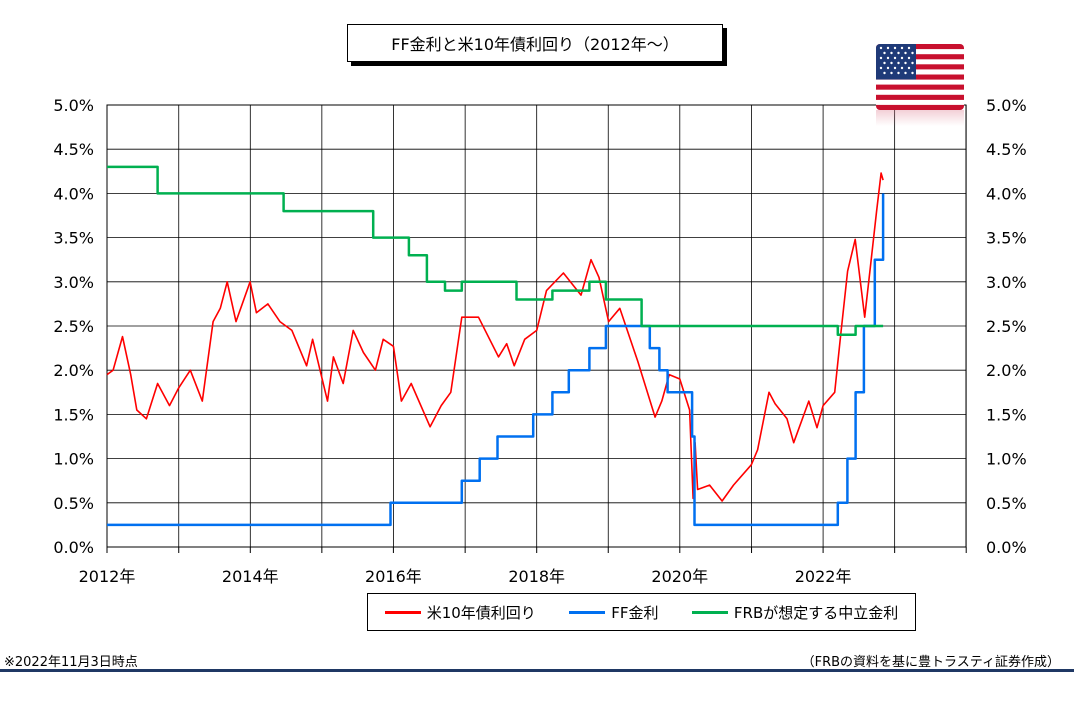 The image size is (1074, 707). I want to click on legend-label-neutral: FRBが想定する中立金利, so click(816, 612).